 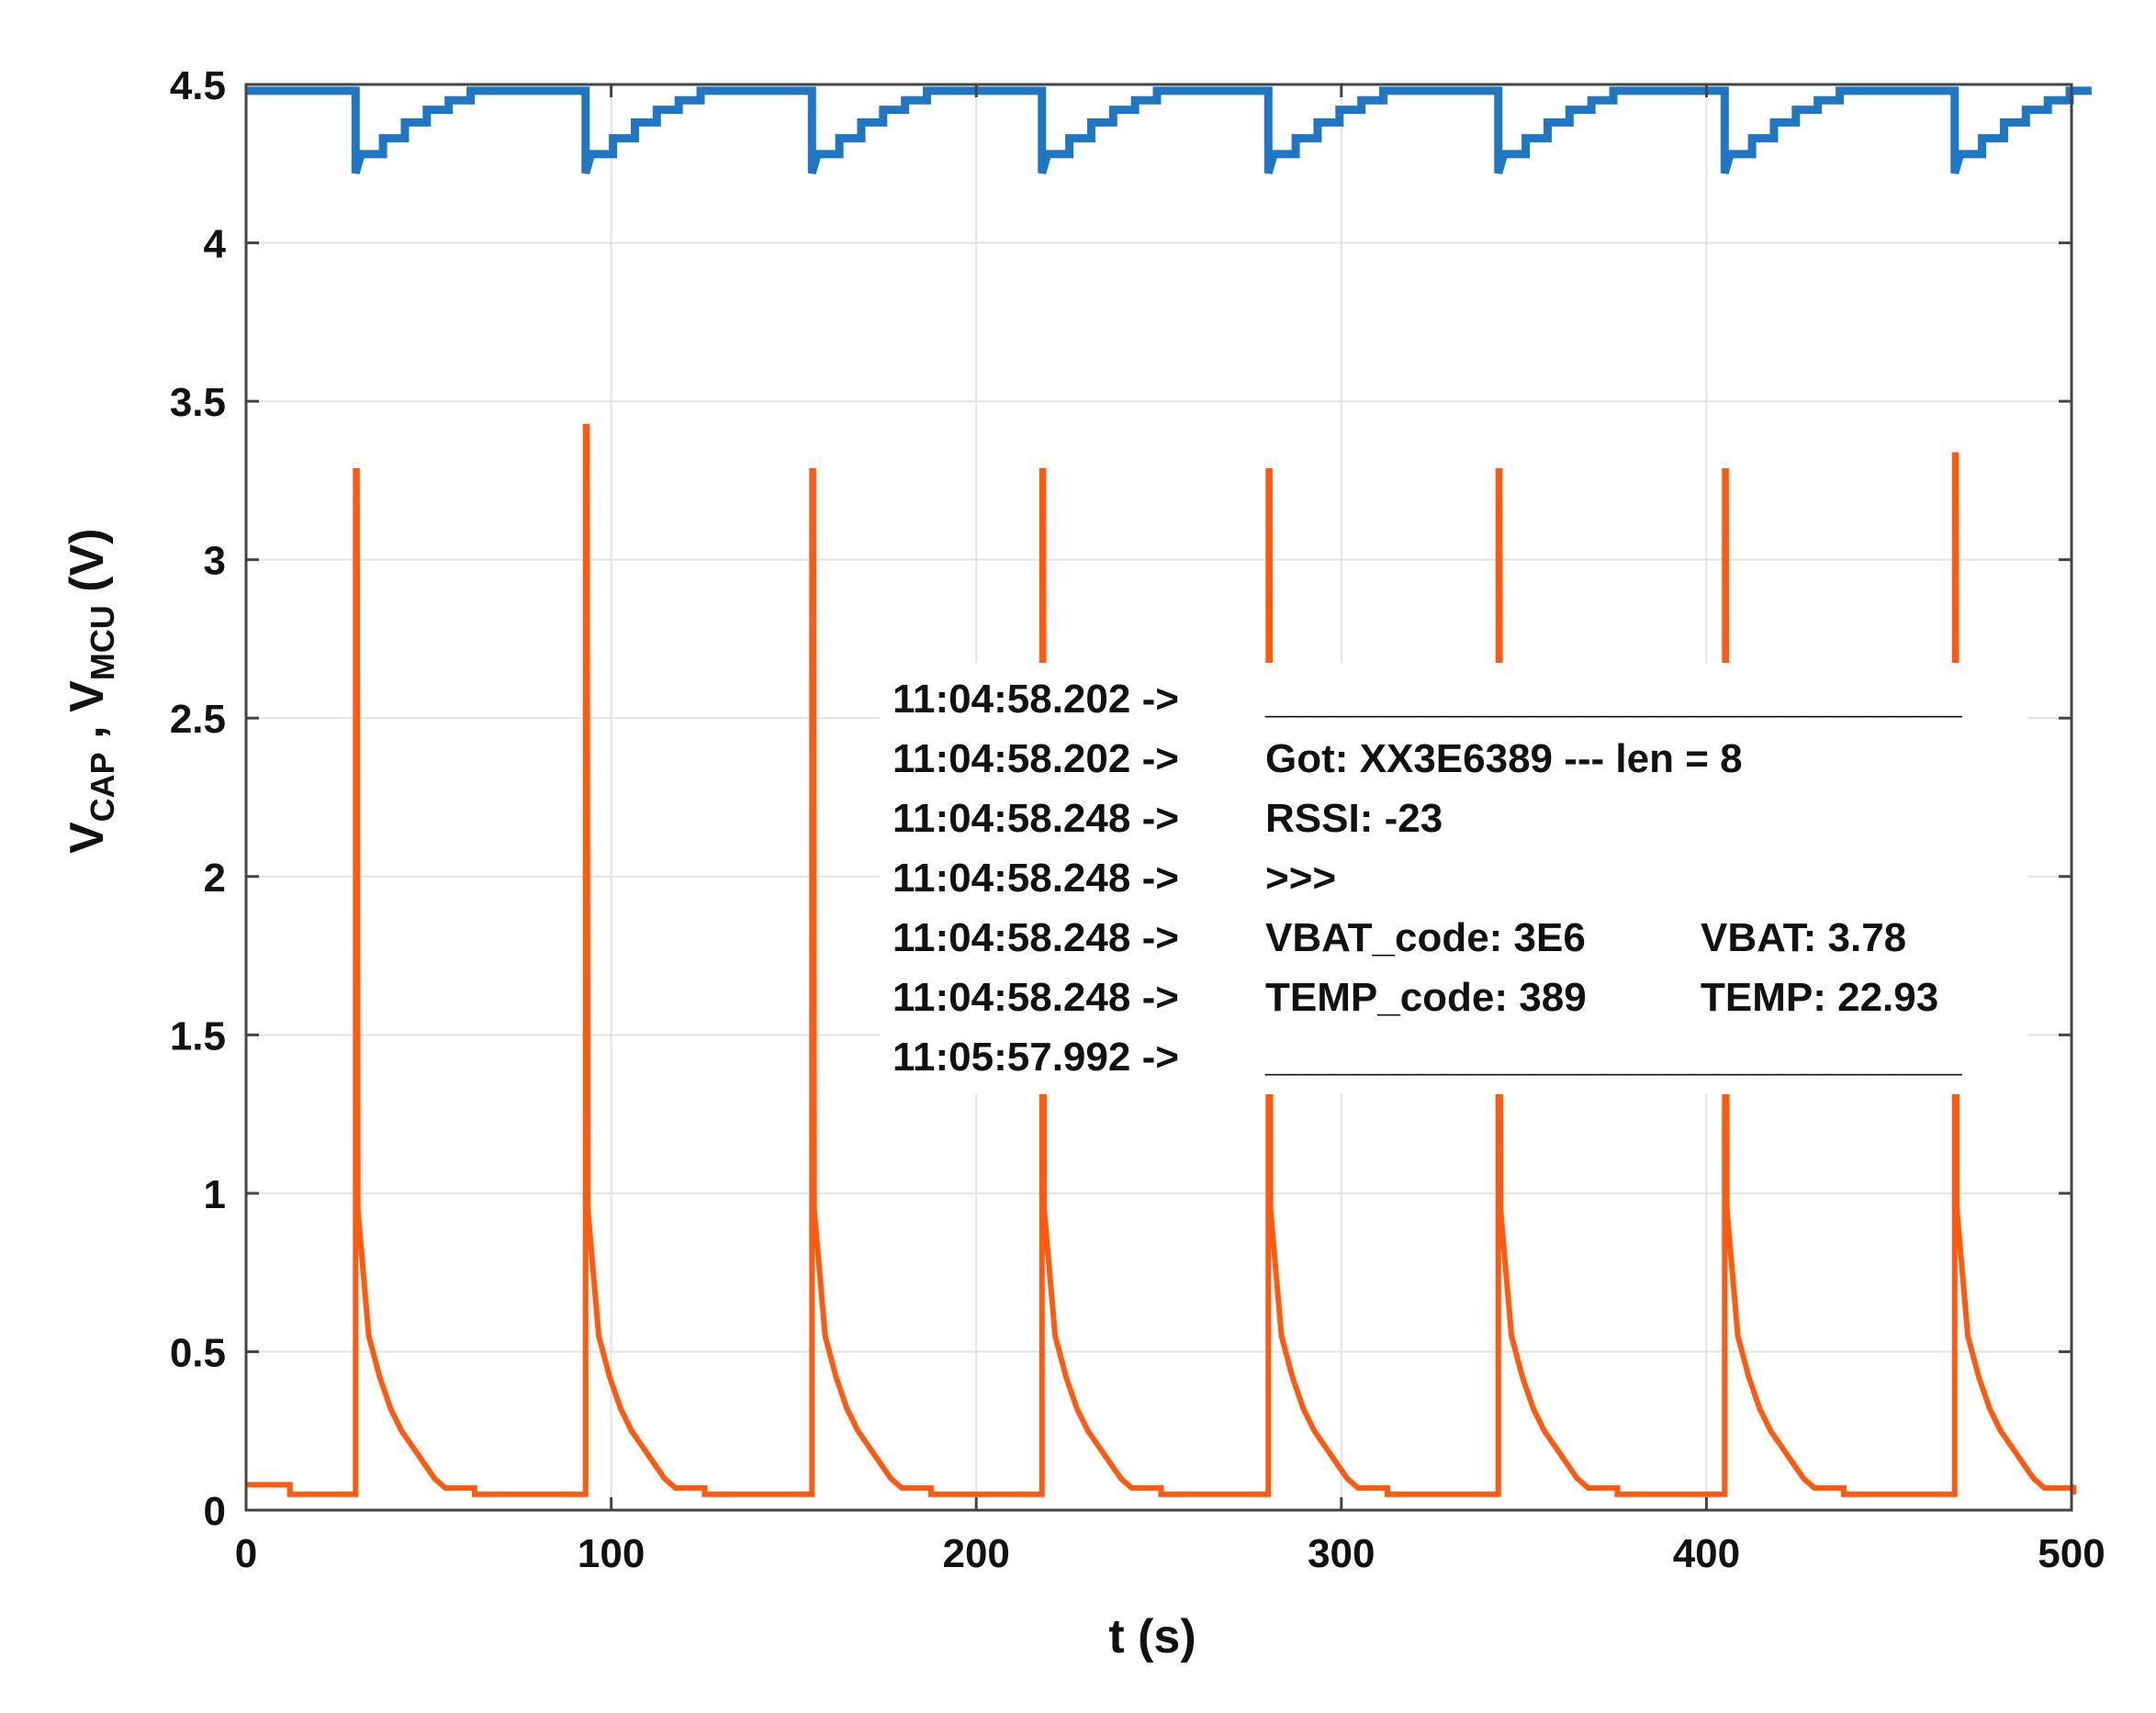 What do you see at coordinates (1707, 1553) in the screenshot?
I see `x-tick-label: 400` at bounding box center [1707, 1553].